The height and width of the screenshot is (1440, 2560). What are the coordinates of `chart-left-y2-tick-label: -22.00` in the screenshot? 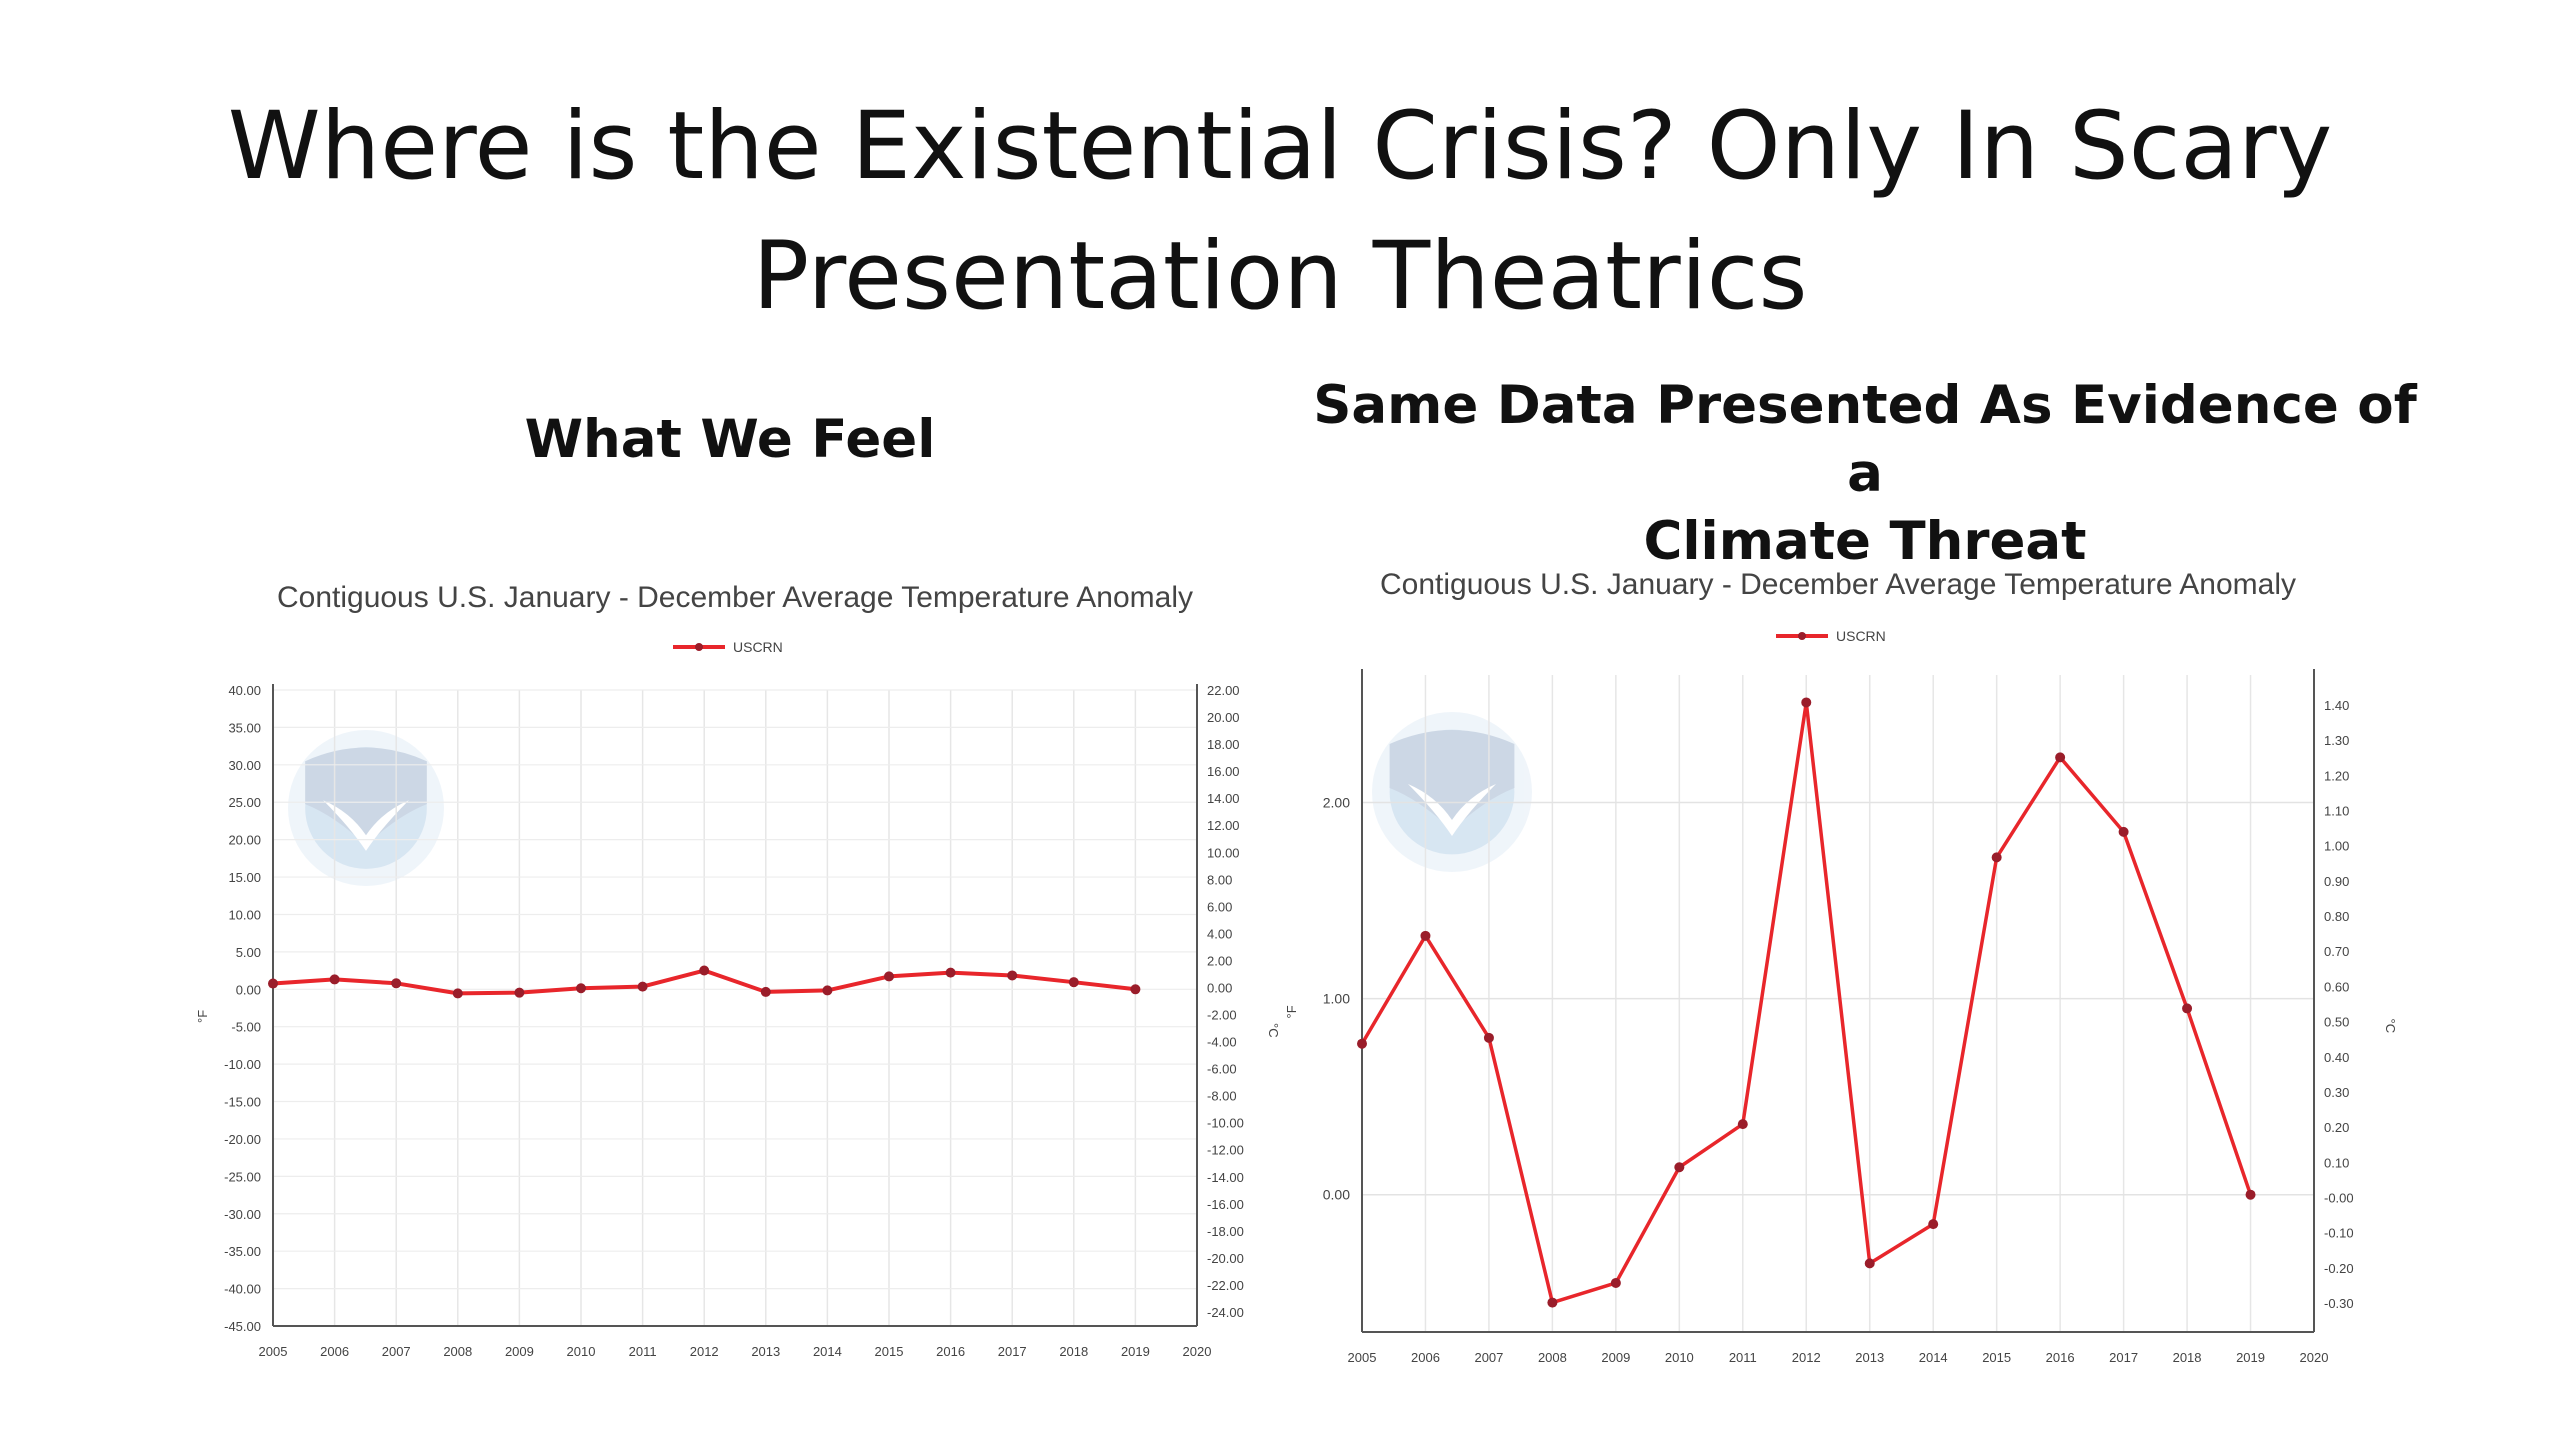 It's located at (1225, 1285).